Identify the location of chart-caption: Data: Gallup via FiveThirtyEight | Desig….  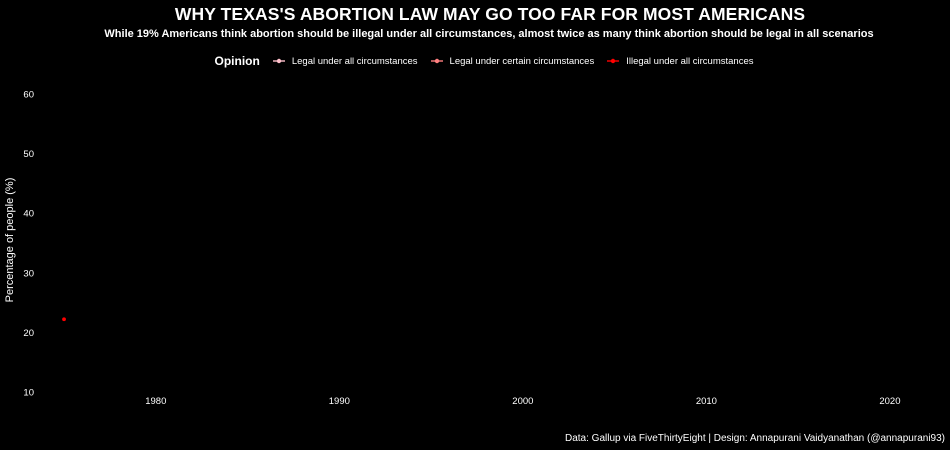
(754, 438).